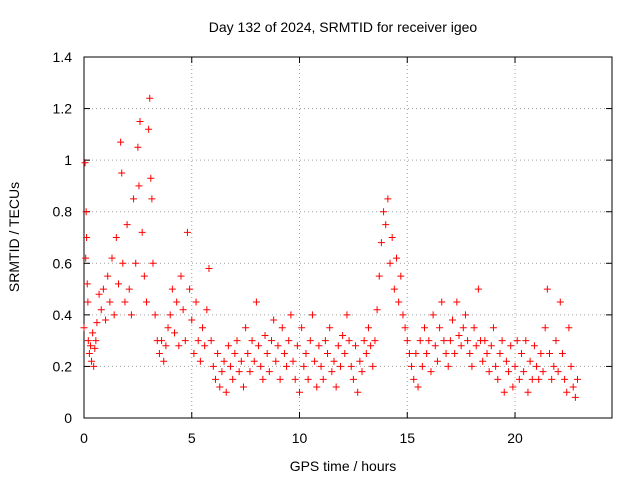 This screenshot has width=640, height=480. What do you see at coordinates (63, 212) in the screenshot?
I see `y-tick-label: 0.8` at bounding box center [63, 212].